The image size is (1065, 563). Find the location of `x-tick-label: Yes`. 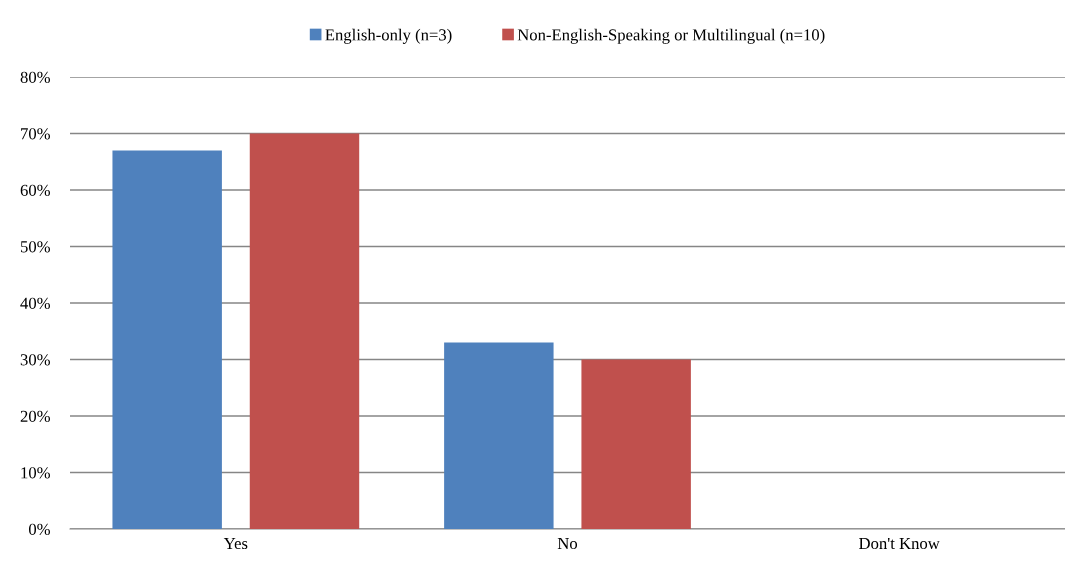

x-tick-label: Yes is located at coordinates (235, 543).